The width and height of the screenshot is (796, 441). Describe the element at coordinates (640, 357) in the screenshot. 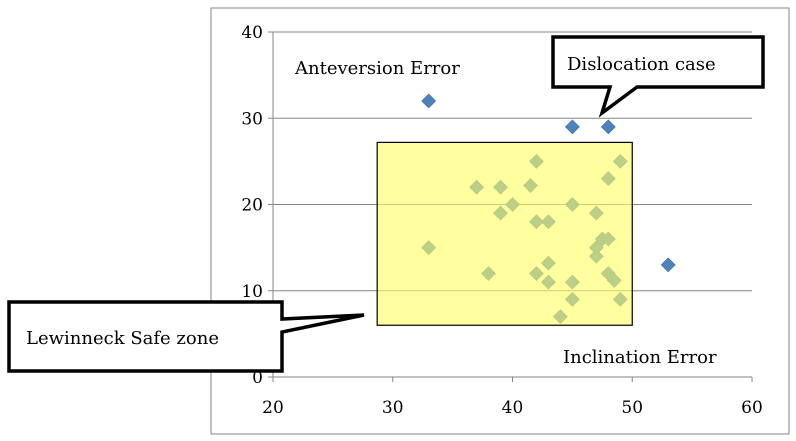

I see `inclination-error-label: Inclination Error` at that location.